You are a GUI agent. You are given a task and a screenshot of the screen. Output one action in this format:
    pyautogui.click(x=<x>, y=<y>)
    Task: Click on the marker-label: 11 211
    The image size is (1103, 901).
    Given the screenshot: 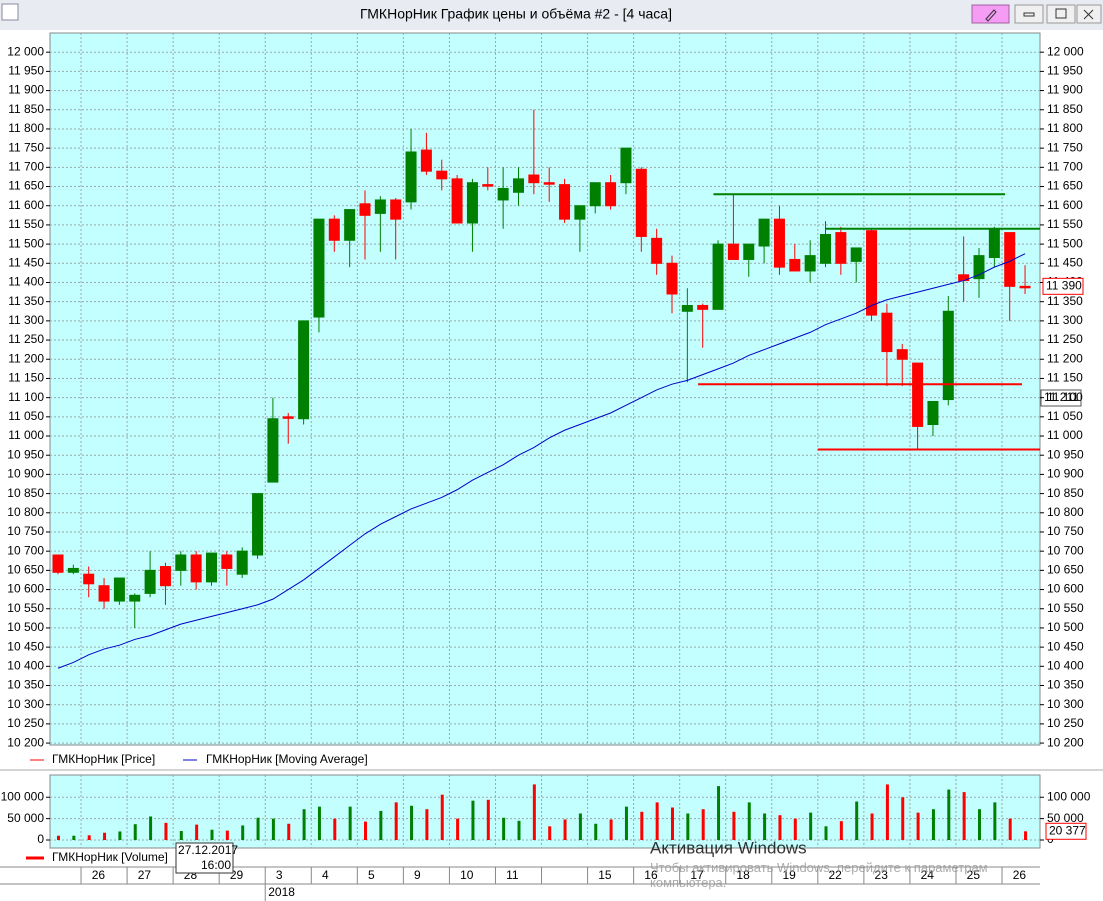 What is the action you would take?
    pyautogui.click(x=1061, y=397)
    